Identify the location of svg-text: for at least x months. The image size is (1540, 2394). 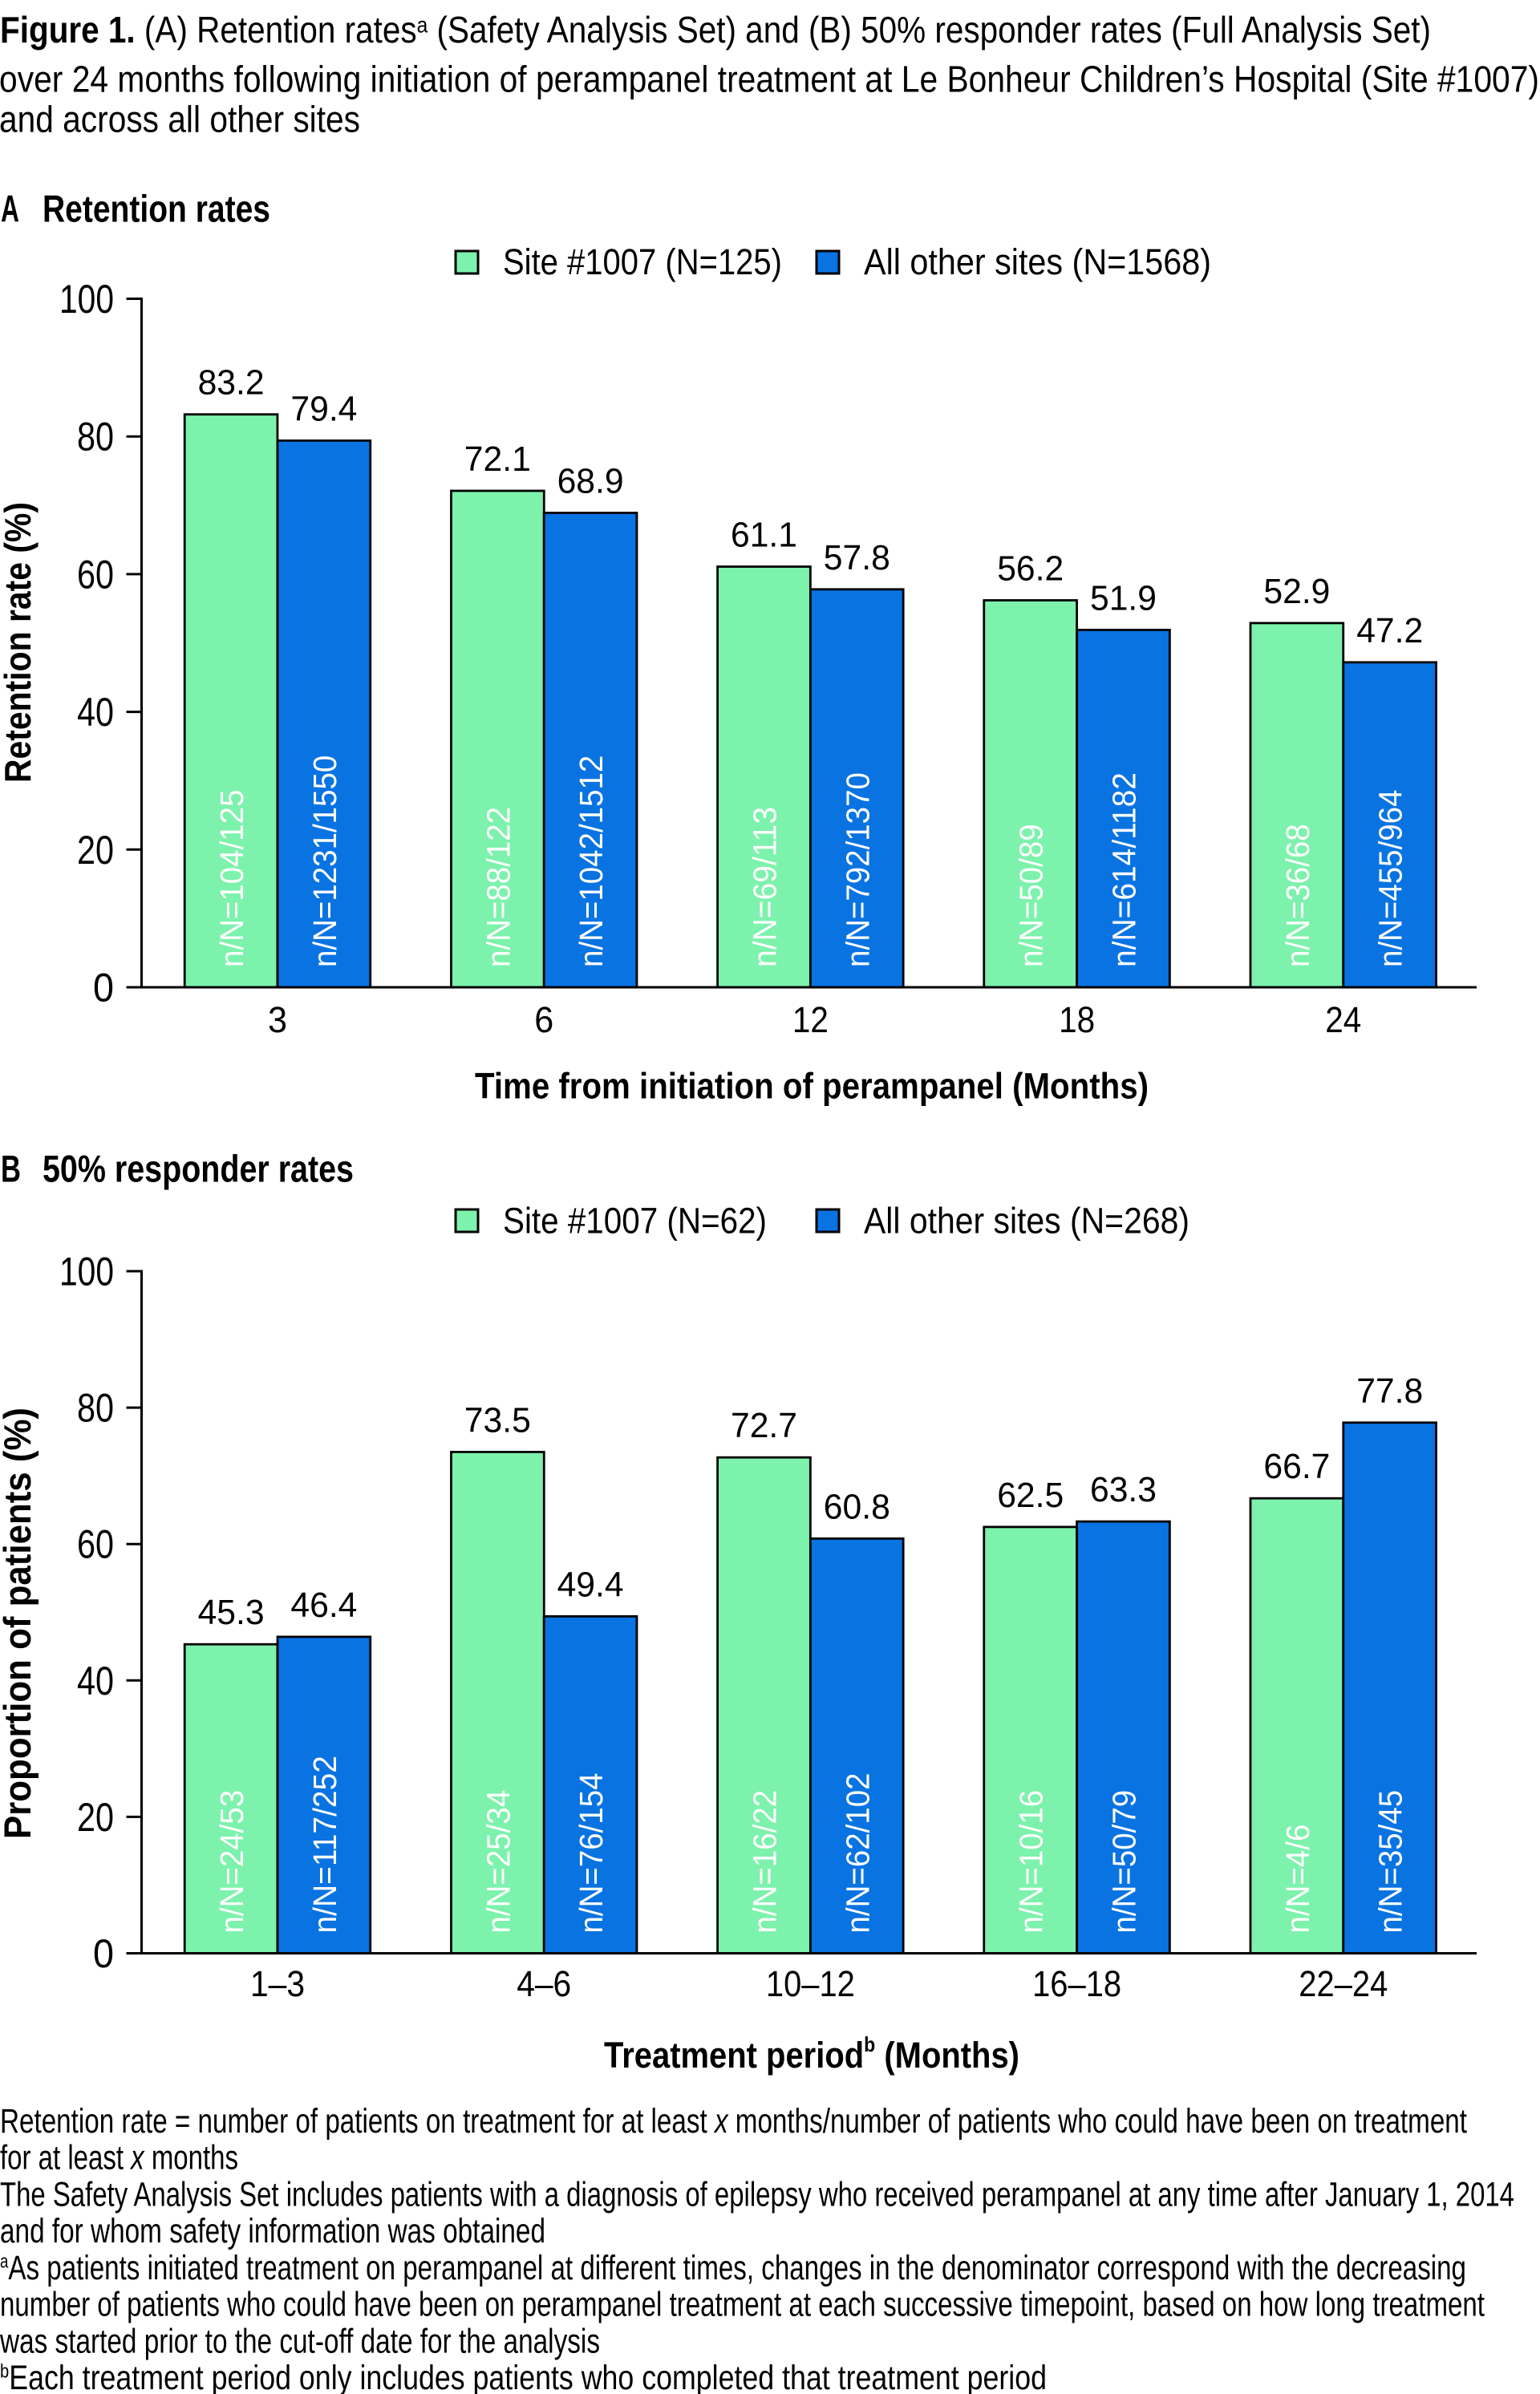
(119, 2158).